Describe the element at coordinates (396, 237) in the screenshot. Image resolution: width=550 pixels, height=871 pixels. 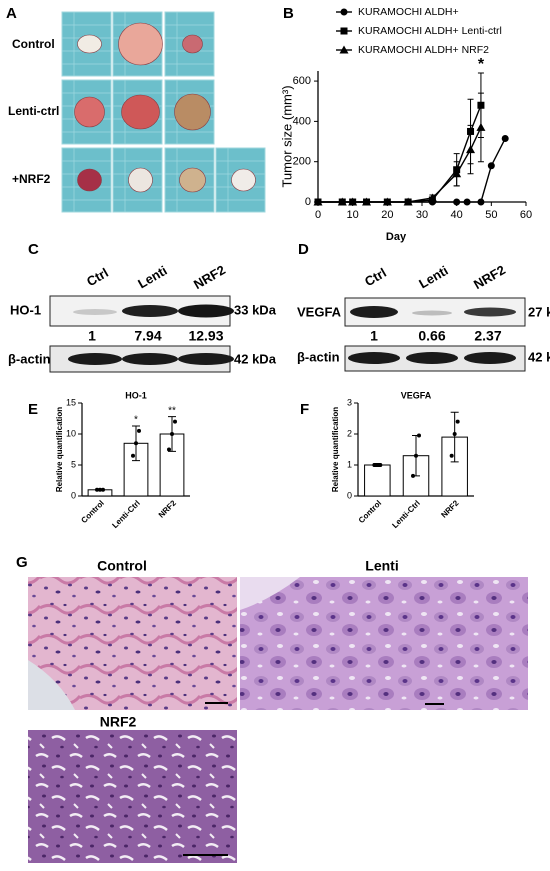
I see `x-axis-label: Day` at that location.